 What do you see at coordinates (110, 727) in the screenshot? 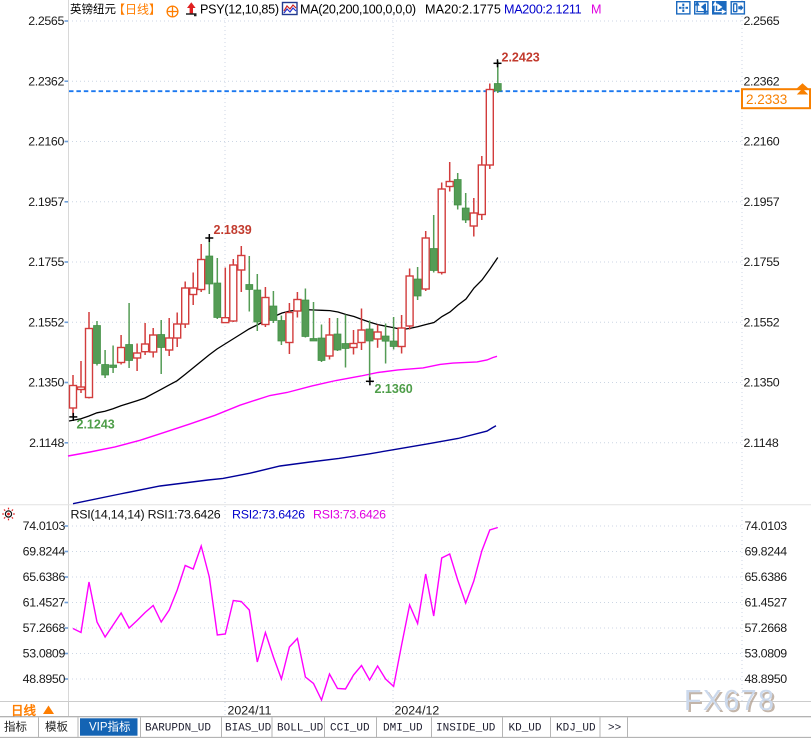
I see `svg-text: VIP指标` at bounding box center [110, 727].